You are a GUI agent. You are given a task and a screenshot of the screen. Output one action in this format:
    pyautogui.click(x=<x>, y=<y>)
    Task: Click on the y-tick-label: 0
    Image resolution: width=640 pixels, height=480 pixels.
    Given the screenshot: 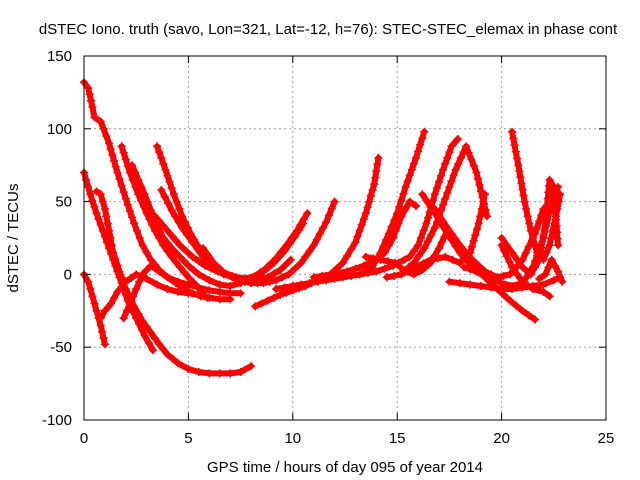 What is the action you would take?
    pyautogui.click(x=68, y=274)
    